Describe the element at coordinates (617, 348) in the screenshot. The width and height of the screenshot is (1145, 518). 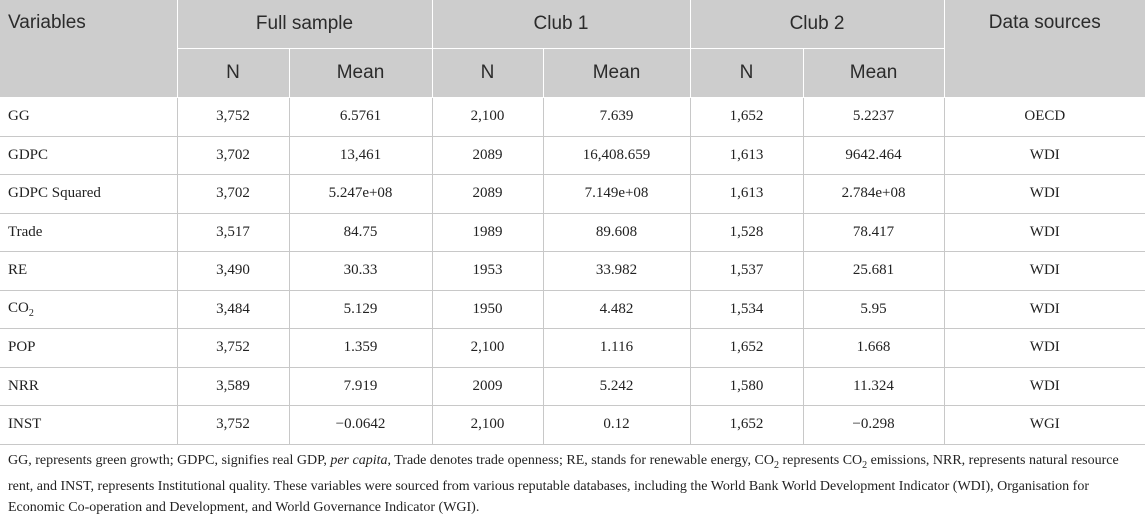
I see `cell-c1-mean: 1.116` at that location.